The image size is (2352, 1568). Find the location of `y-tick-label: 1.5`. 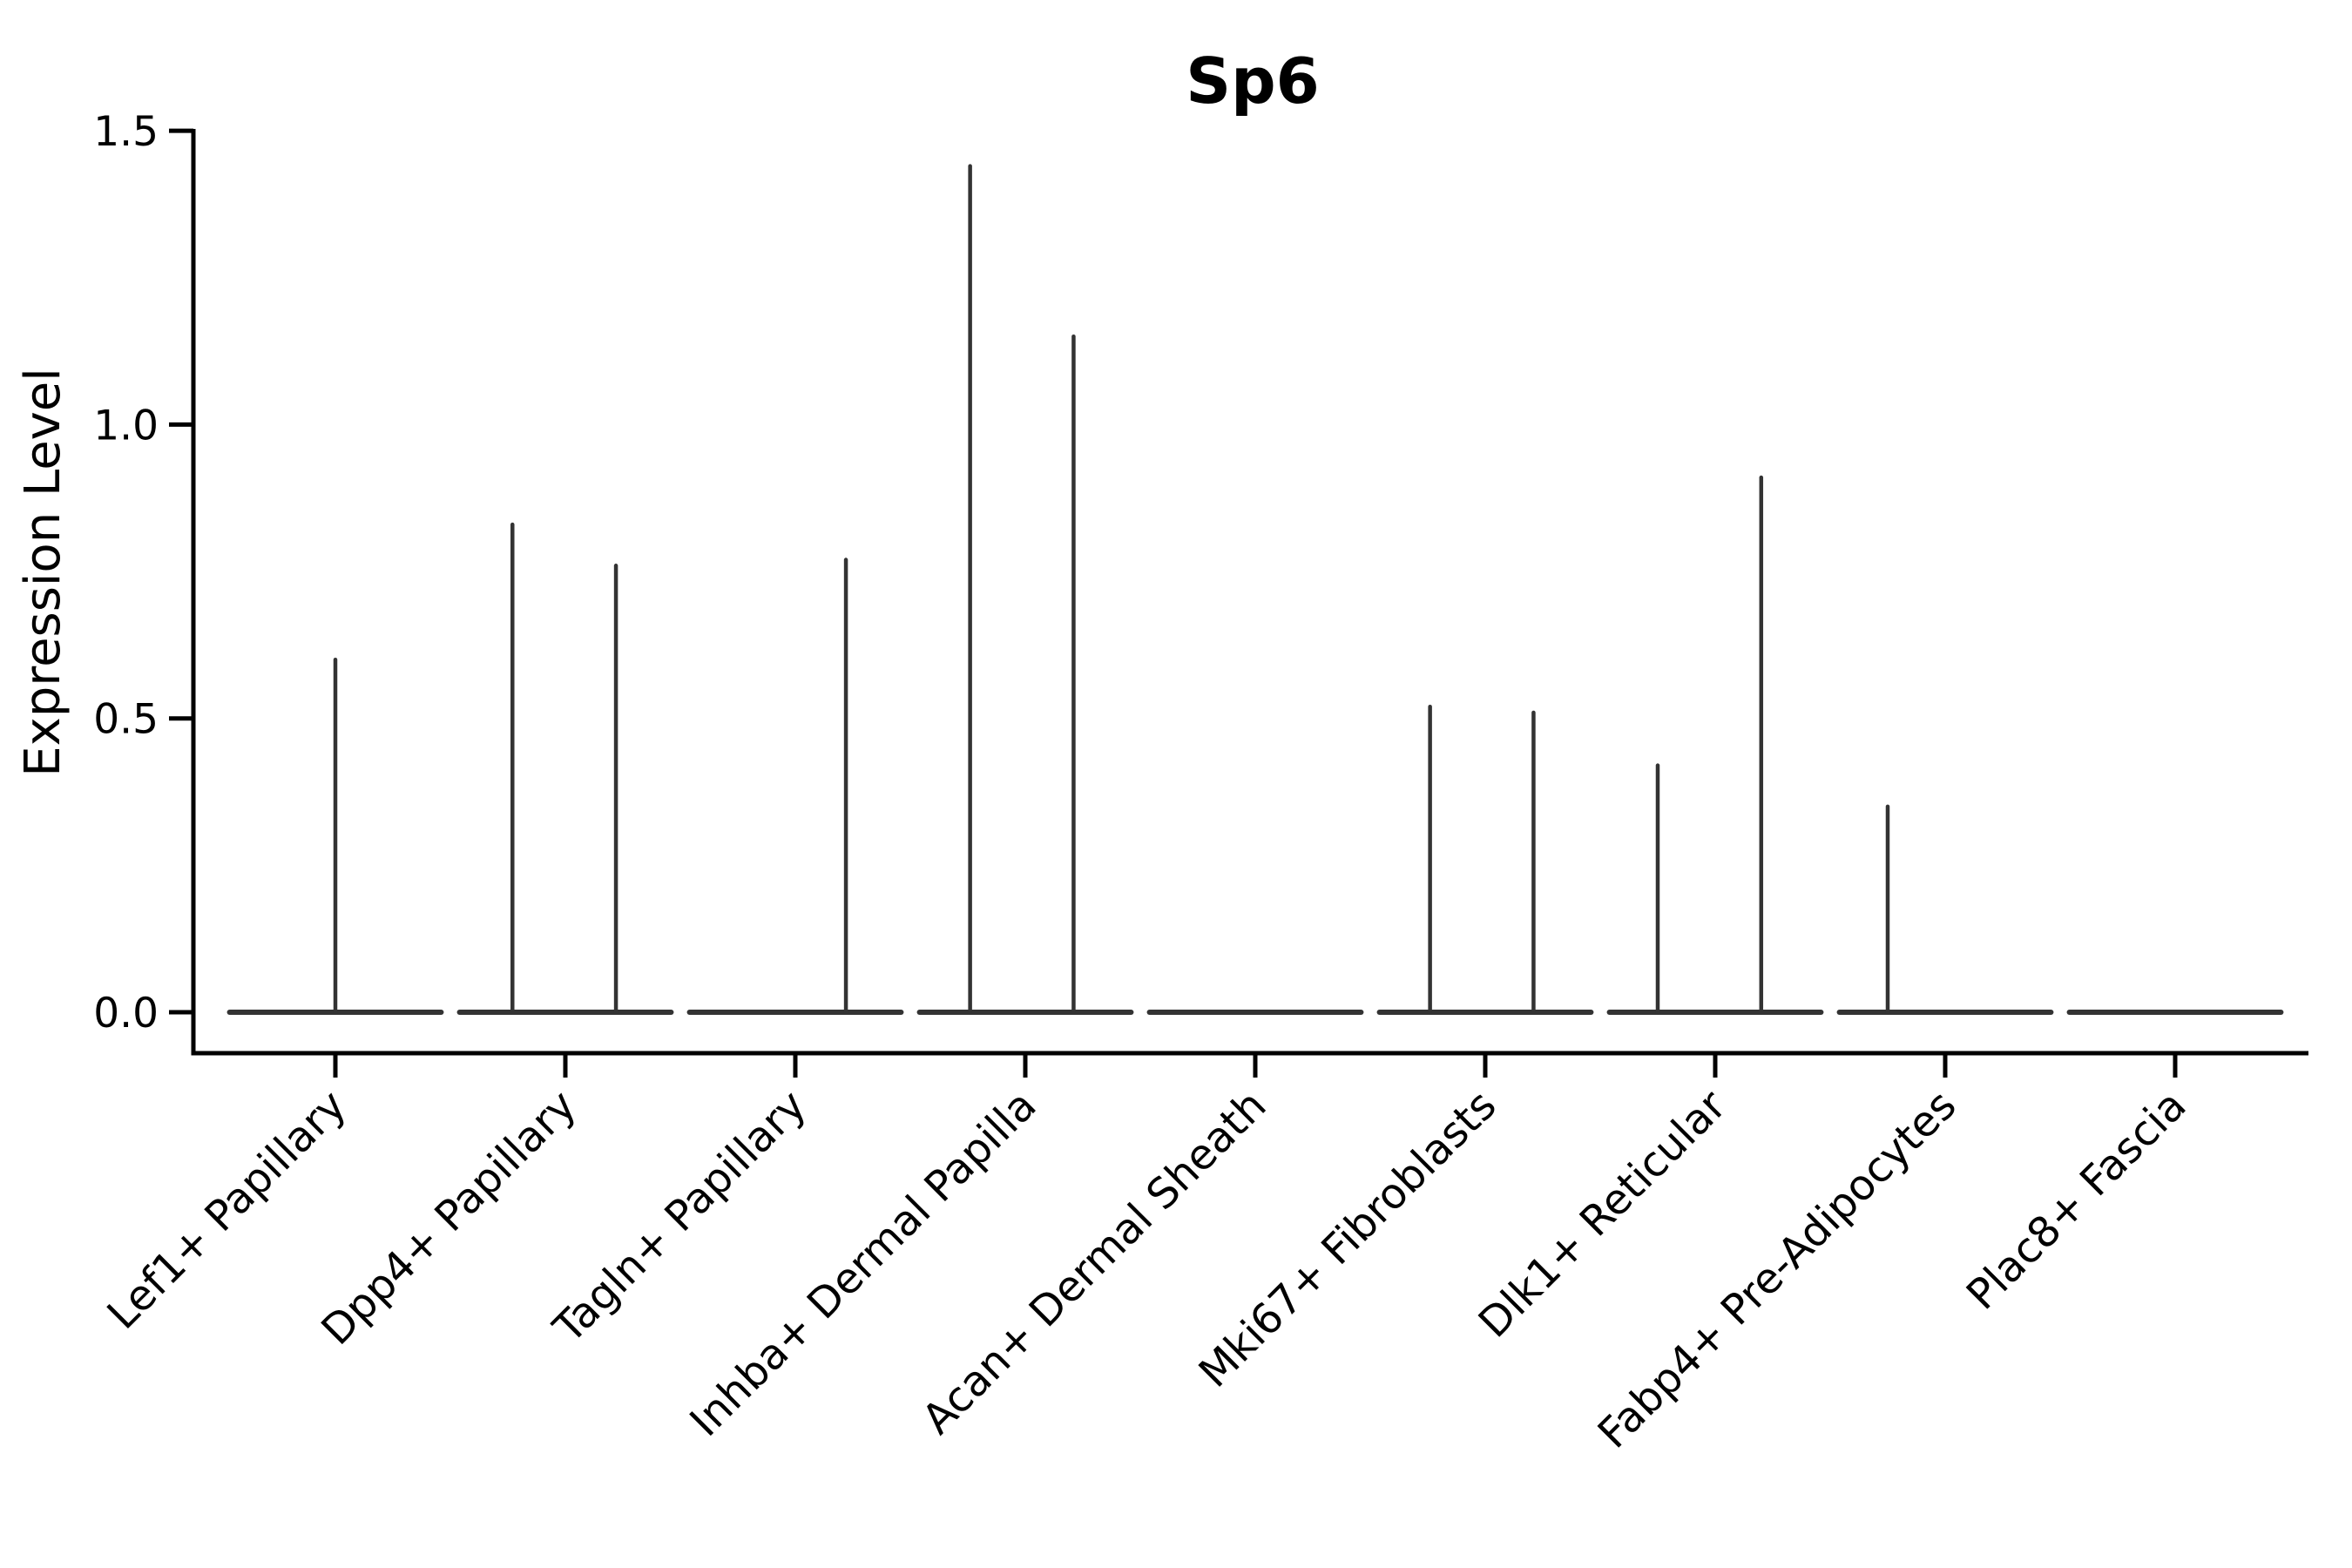

y-tick-label: 1.5 is located at coordinates (126, 132).